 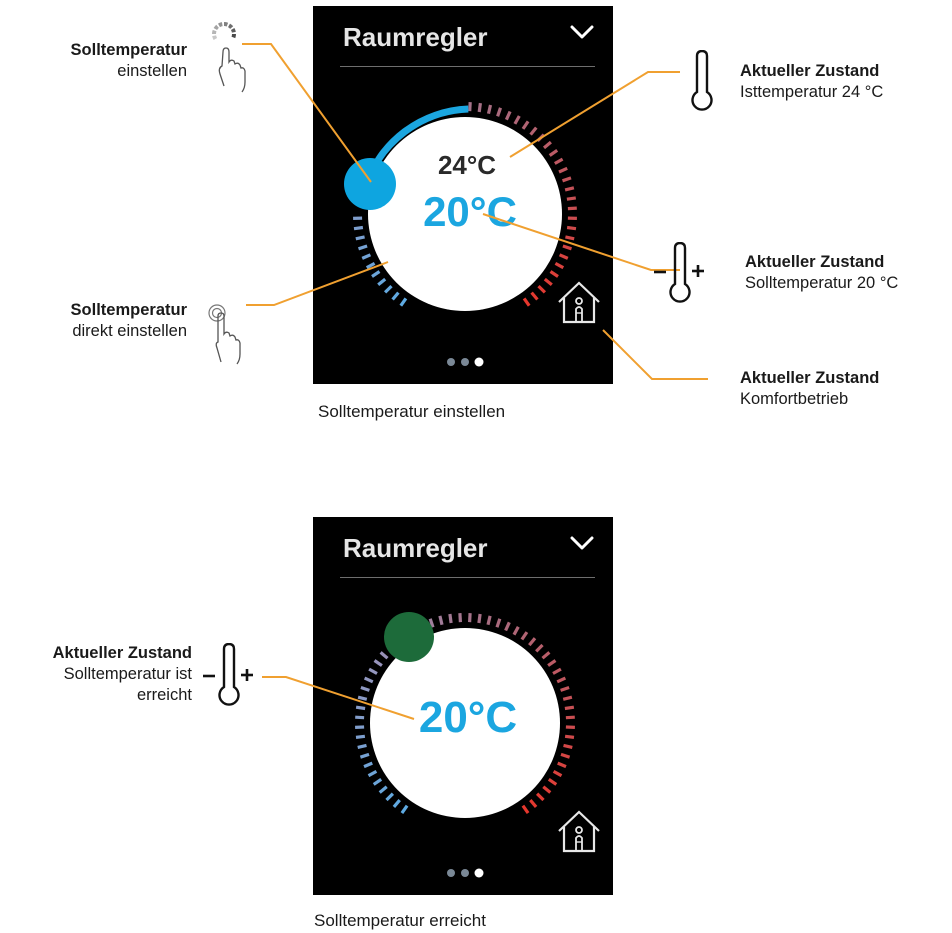 I want to click on title-divider, so click(x=467, y=577).